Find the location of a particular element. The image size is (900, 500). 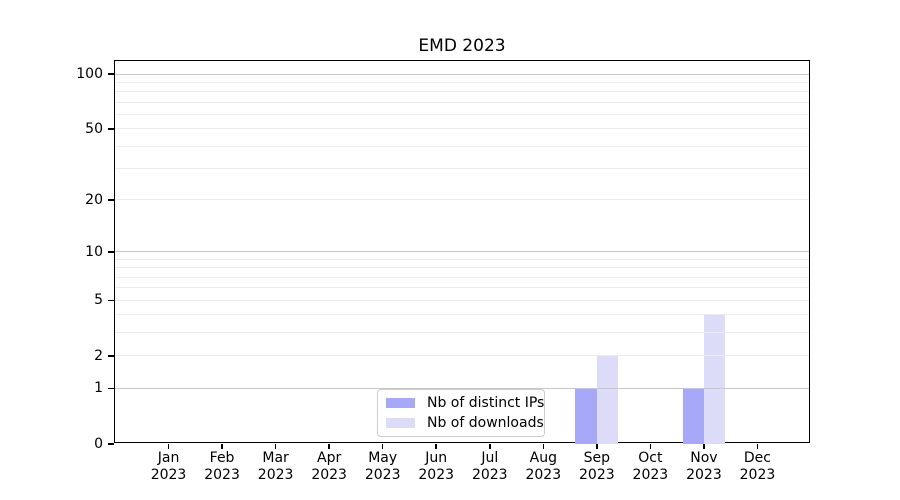

x-tick-label: Sep 2023 is located at coordinates (597, 466).